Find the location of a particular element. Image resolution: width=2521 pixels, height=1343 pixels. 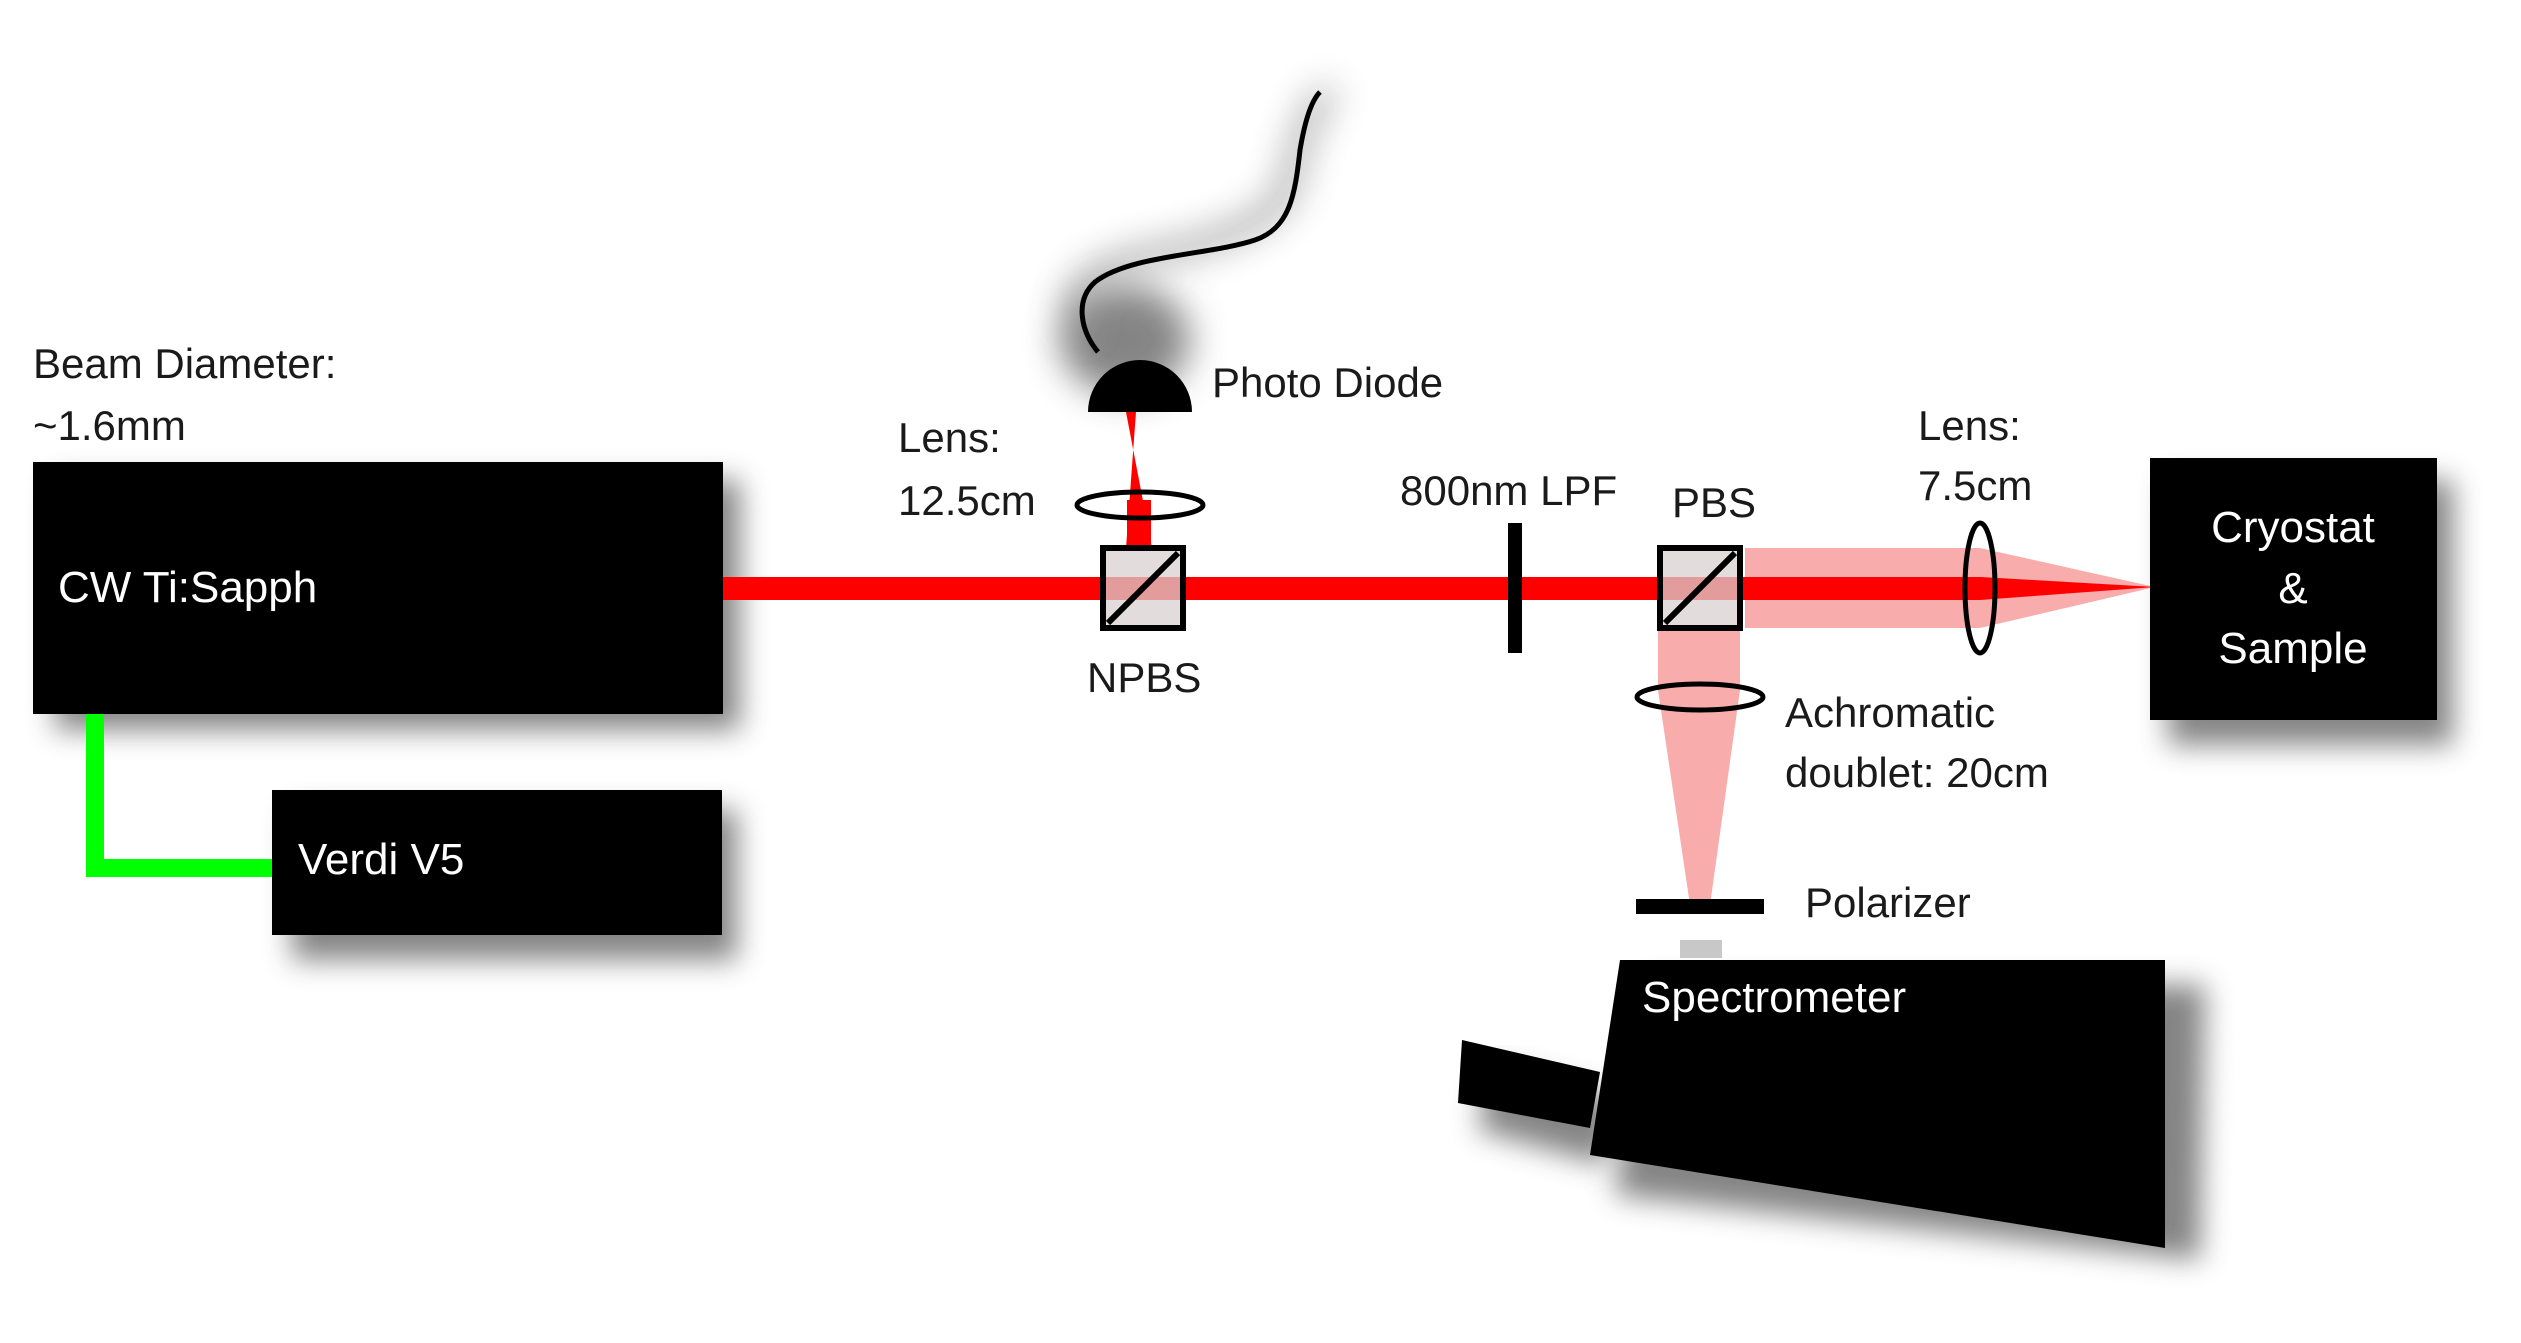

lens1-label: Lens: is located at coordinates (949, 437).